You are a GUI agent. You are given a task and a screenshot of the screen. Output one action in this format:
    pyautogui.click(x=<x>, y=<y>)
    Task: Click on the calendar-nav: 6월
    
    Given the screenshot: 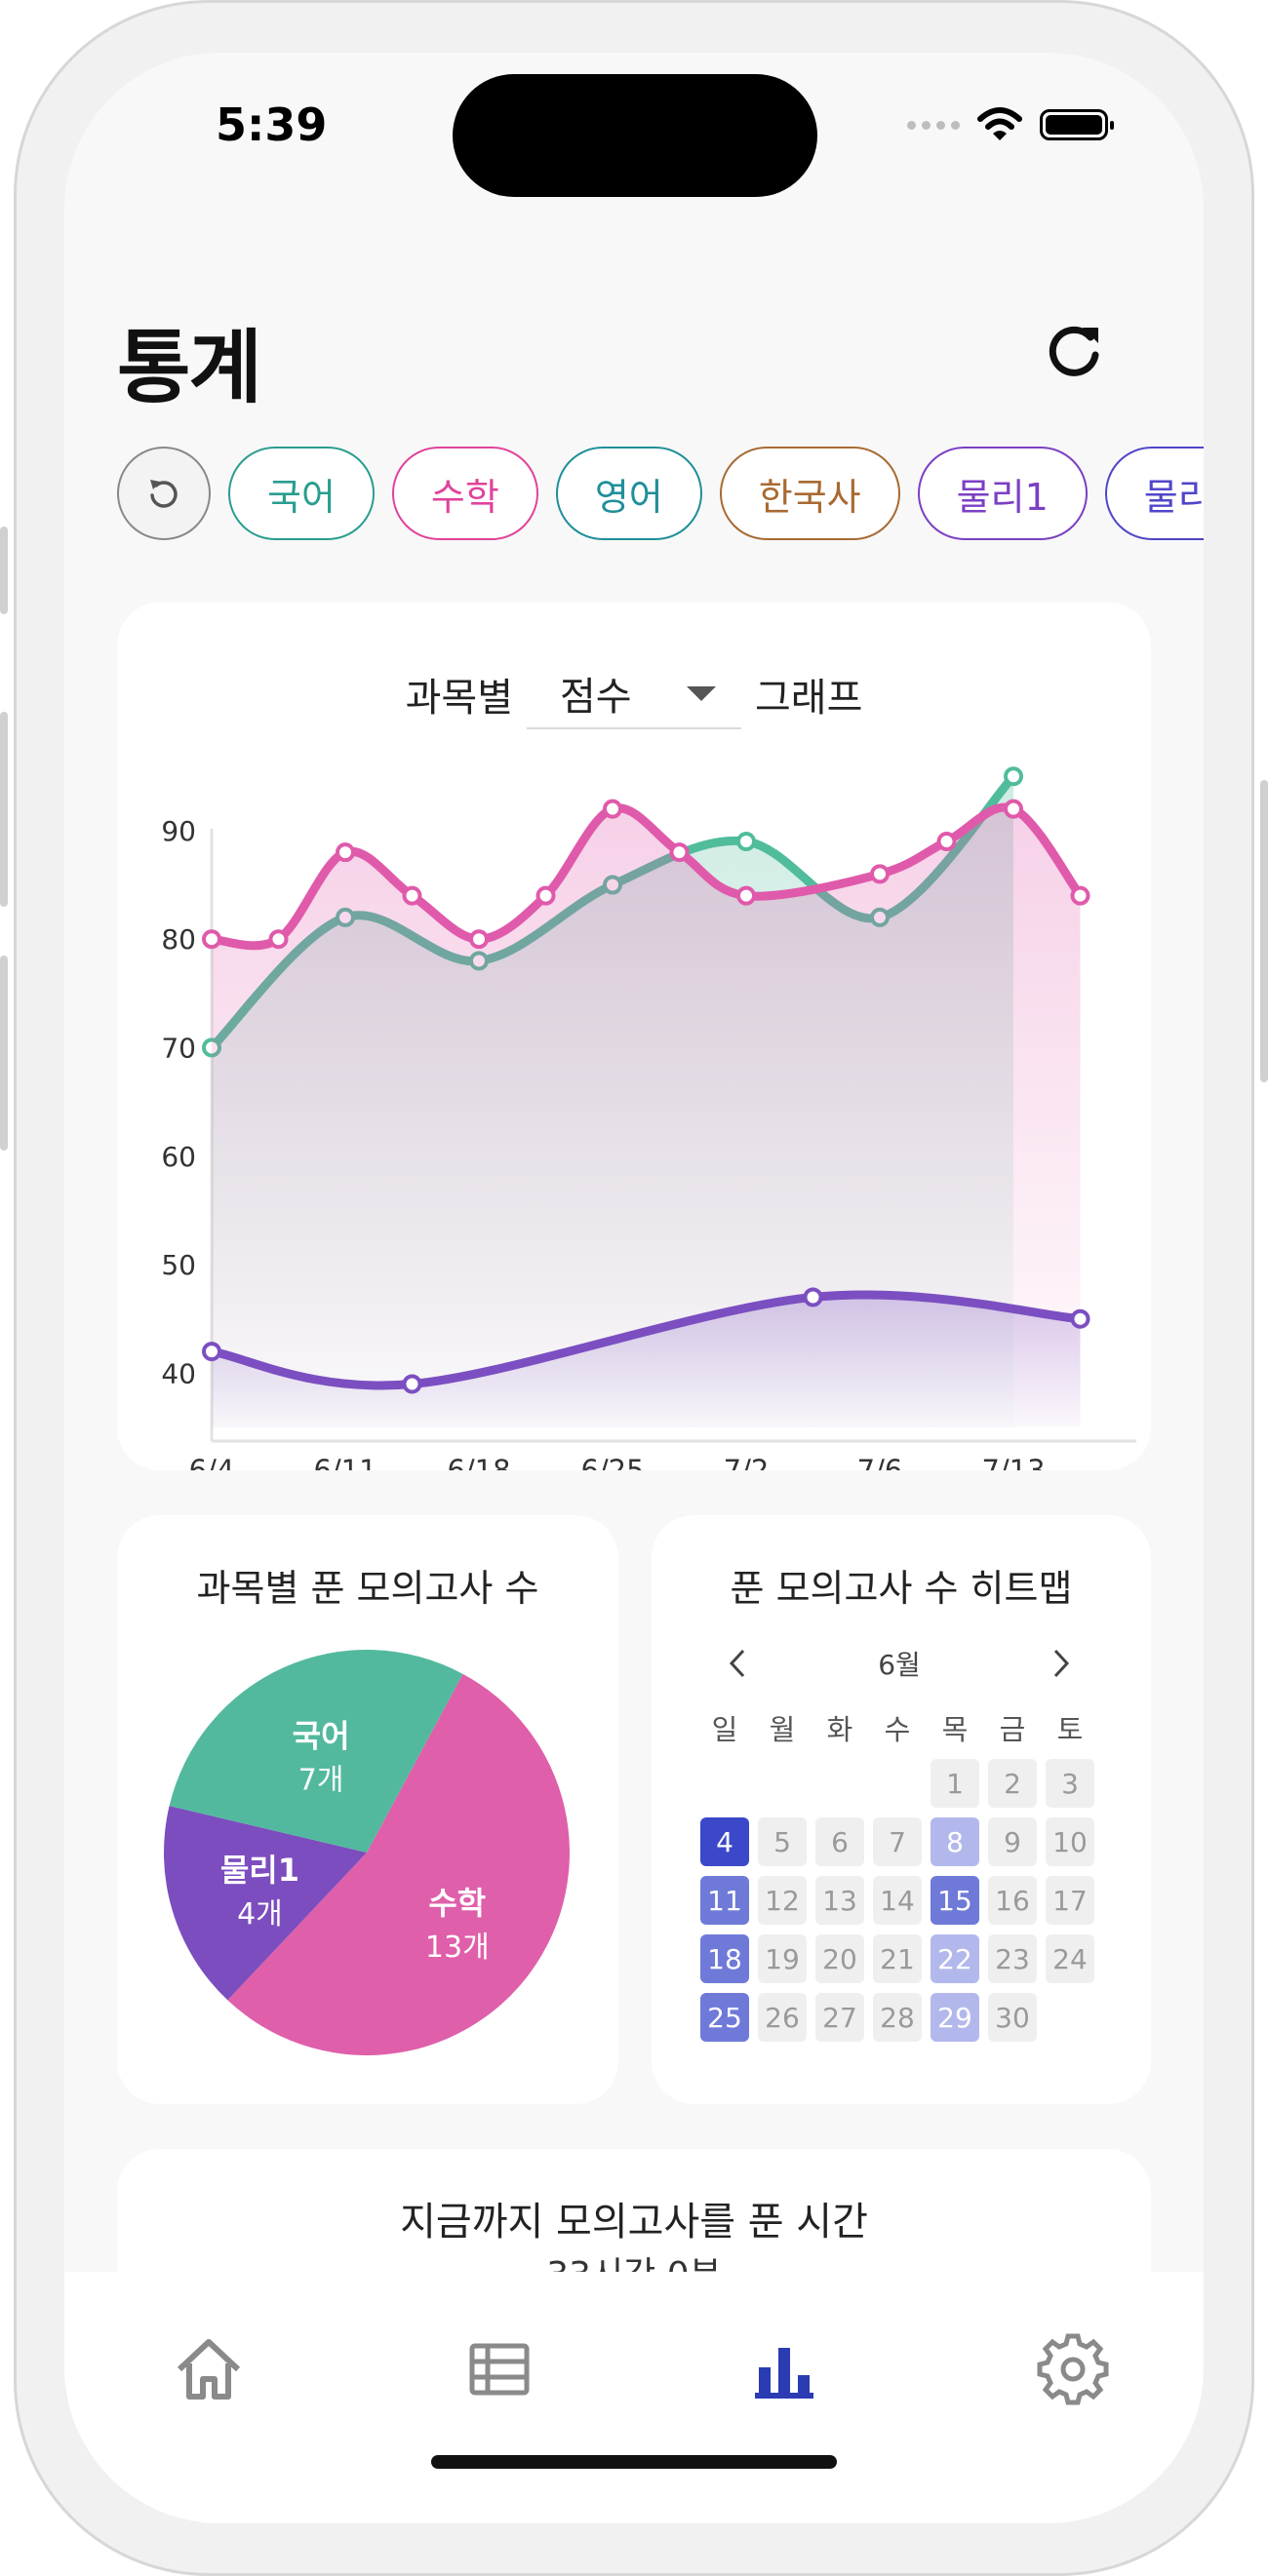 What is the action you would take?
    pyautogui.click(x=900, y=1663)
    